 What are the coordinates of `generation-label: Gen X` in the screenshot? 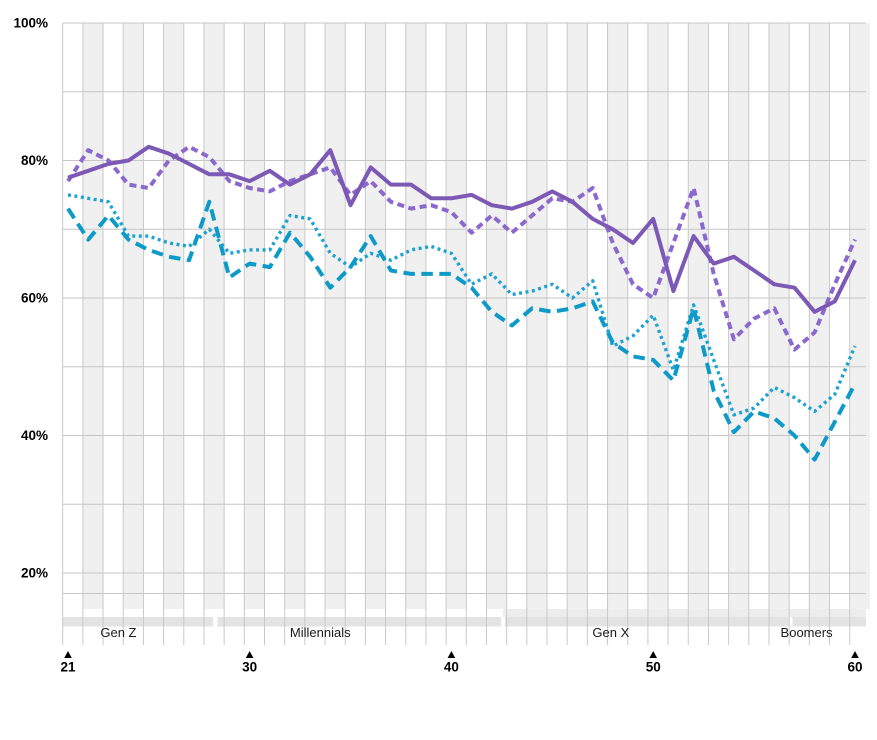 It's located at (610, 632).